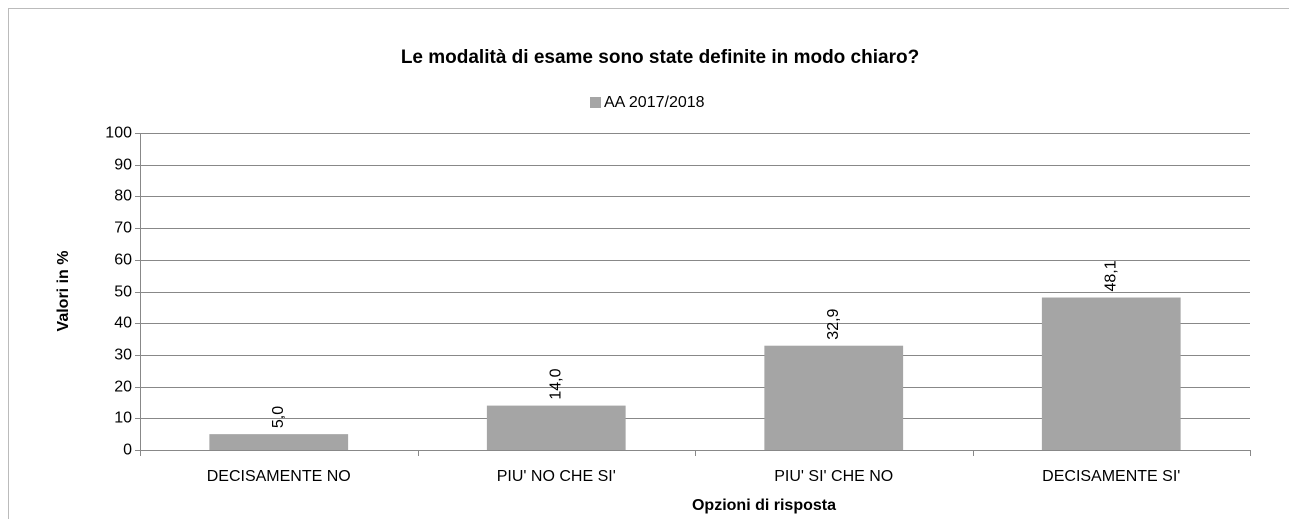 The height and width of the screenshot is (519, 1289). Describe the element at coordinates (1110, 275) in the screenshot. I see `value-label: 48,1` at that location.